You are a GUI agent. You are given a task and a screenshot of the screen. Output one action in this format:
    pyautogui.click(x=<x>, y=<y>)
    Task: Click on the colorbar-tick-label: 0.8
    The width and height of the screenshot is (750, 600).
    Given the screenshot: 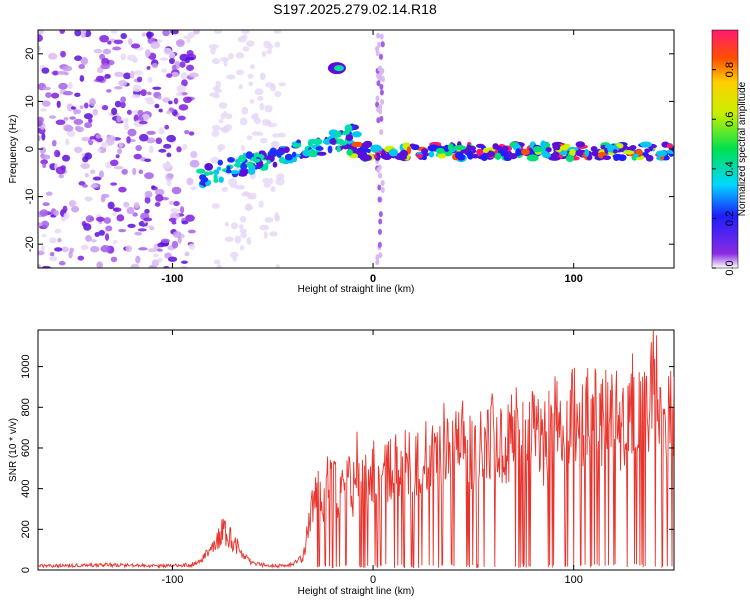 What is the action you would take?
    pyautogui.click(x=730, y=69)
    